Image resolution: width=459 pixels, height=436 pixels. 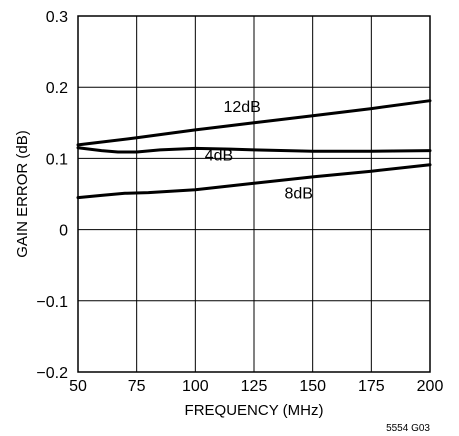 I want to click on x-axis-label: FREQUENCY (MHz), so click(x=254, y=410).